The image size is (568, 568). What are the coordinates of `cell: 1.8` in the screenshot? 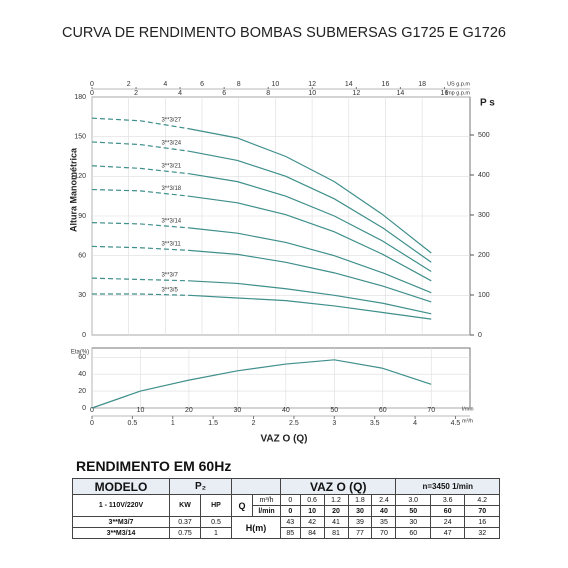 It's located at (360, 500).